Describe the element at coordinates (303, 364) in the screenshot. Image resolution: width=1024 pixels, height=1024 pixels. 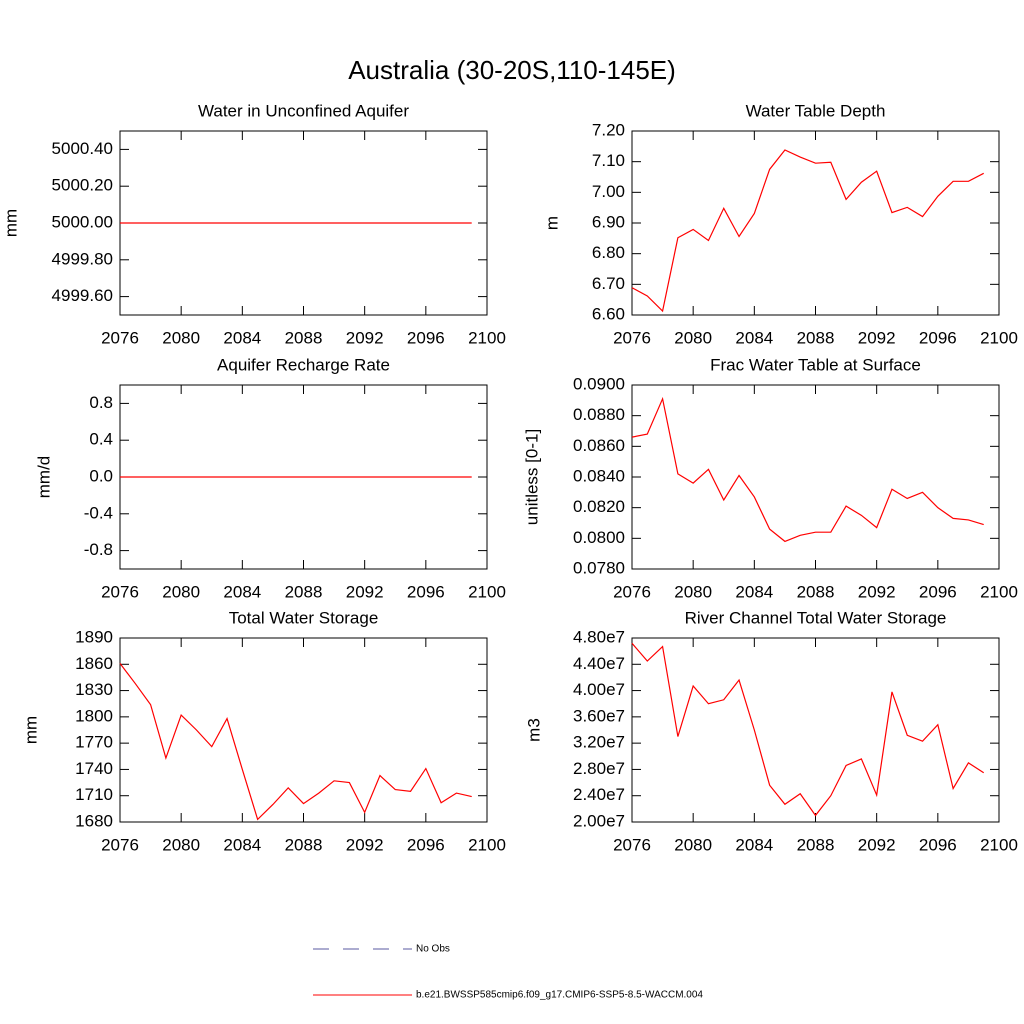
I see `panel-title: Aquifer Recharge Rate` at that location.